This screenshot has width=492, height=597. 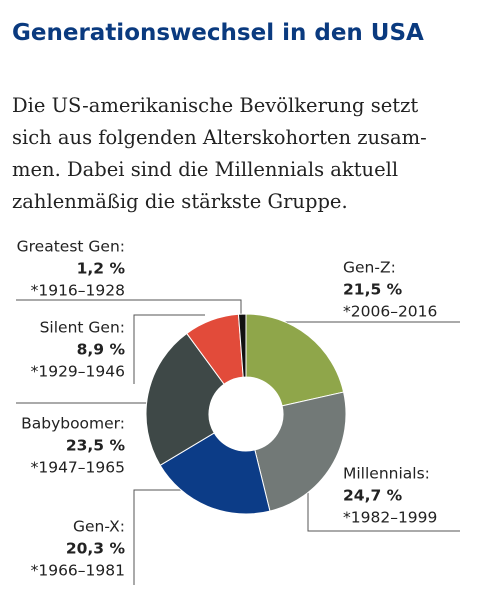 I want to click on subtitle-line: men. Dabei sind die Millennials aktuell, so click(x=205, y=169).